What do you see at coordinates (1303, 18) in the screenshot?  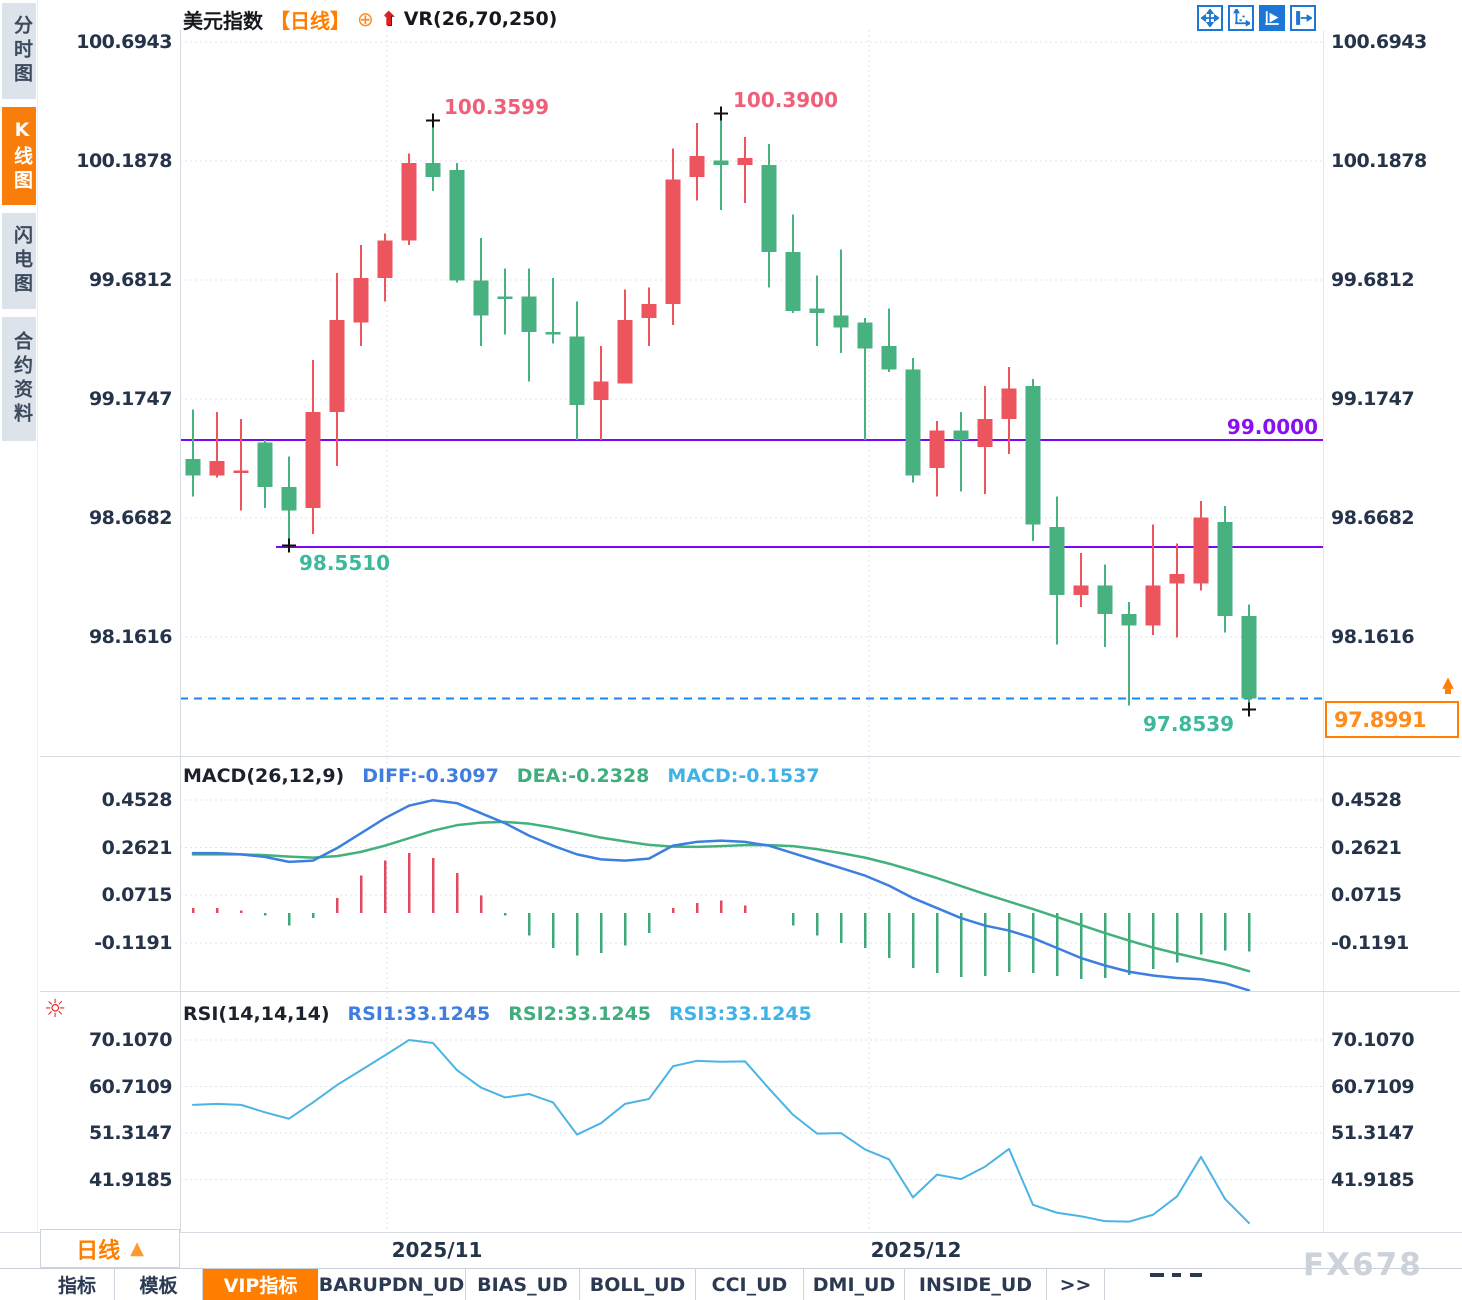 I see `exit-right-icon` at bounding box center [1303, 18].